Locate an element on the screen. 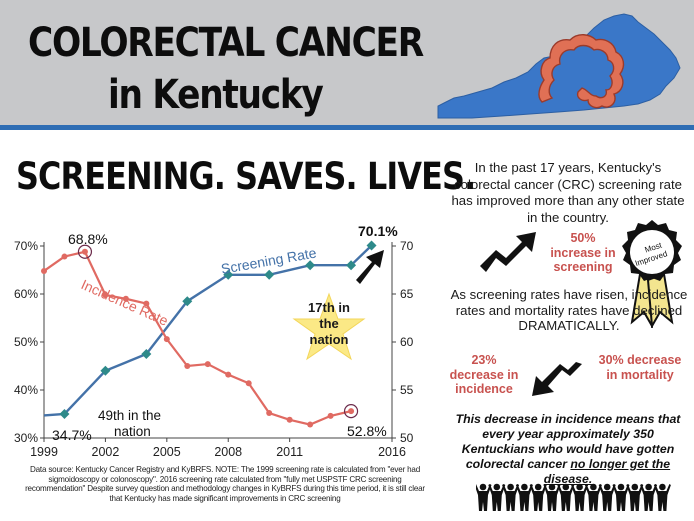 Image resolution: width=694 pixels, height=521 pixels. y-left-tick-label: 50% is located at coordinates (26, 342).